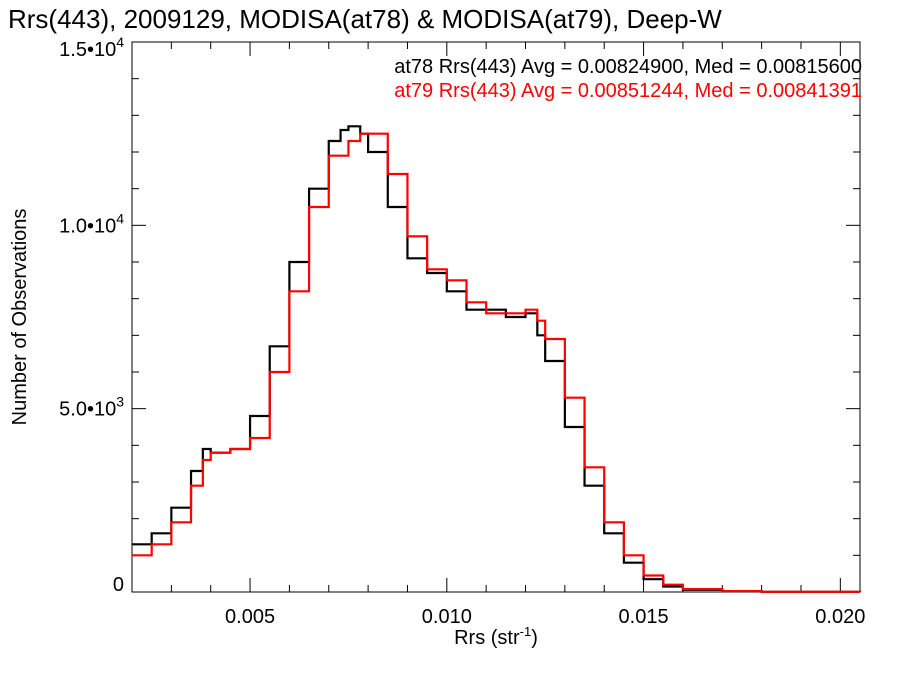 The width and height of the screenshot is (900, 675). I want to click on x-axis-label: Rrs (str-1), so click(496, 636).